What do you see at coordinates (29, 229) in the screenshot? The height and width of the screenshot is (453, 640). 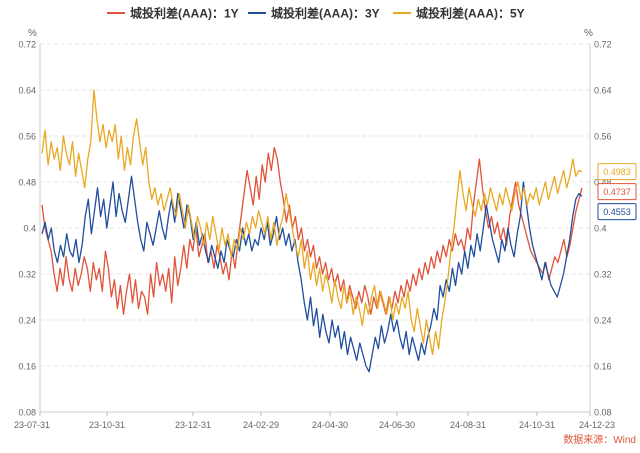 I see `y-tick-label-left: 0.4` at bounding box center [29, 229].